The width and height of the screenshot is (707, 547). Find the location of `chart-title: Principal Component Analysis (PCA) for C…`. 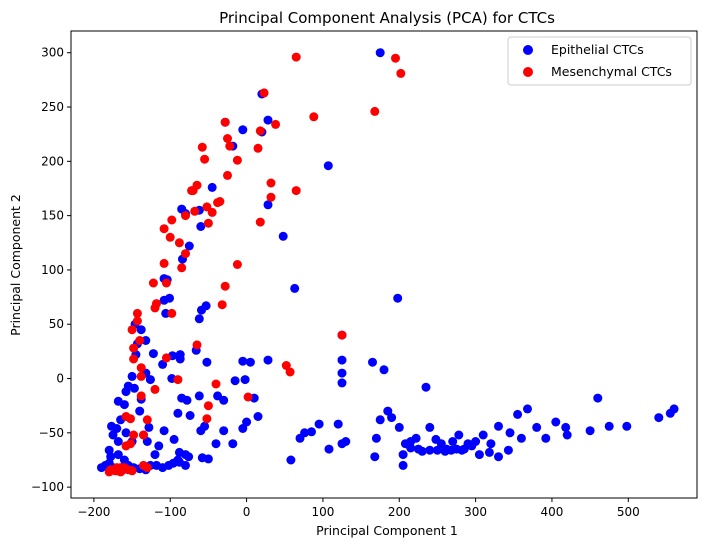

chart-title: Principal Component Analysis (PCA) for C… is located at coordinates (387, 18).